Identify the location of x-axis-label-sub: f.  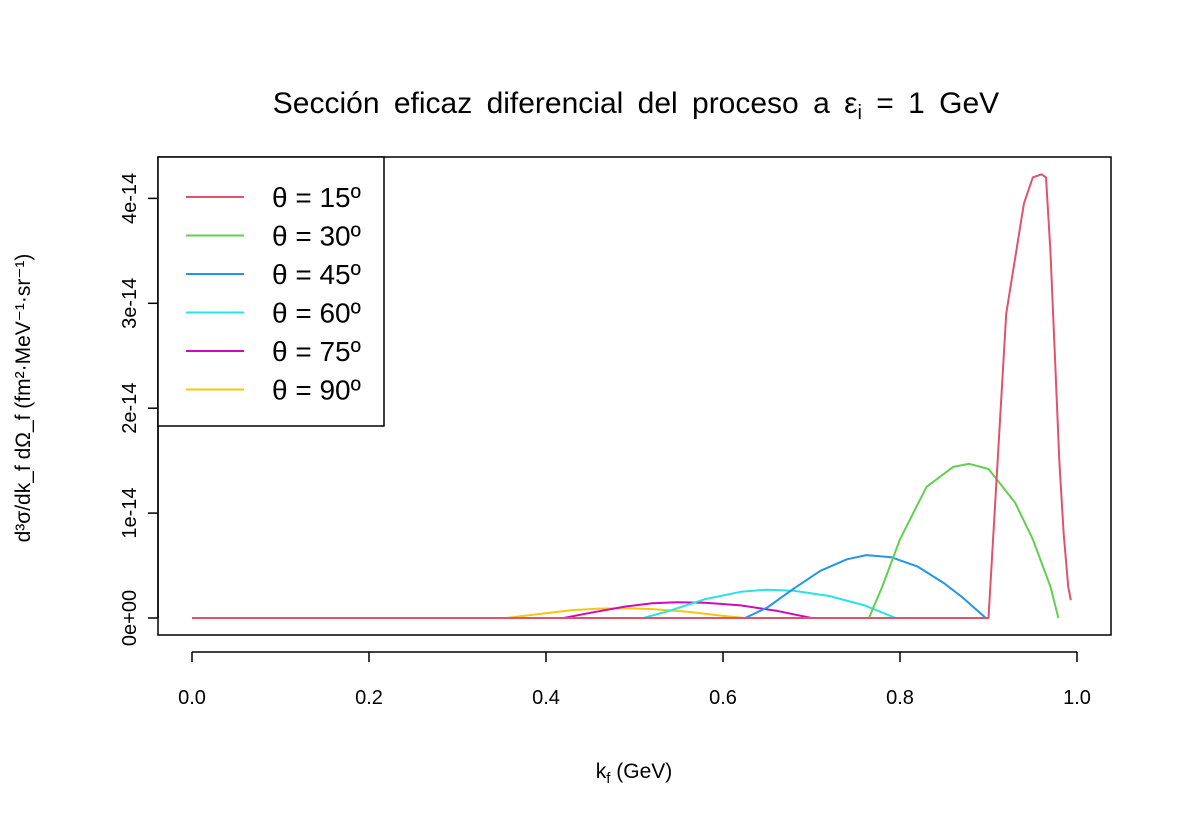
(608, 778).